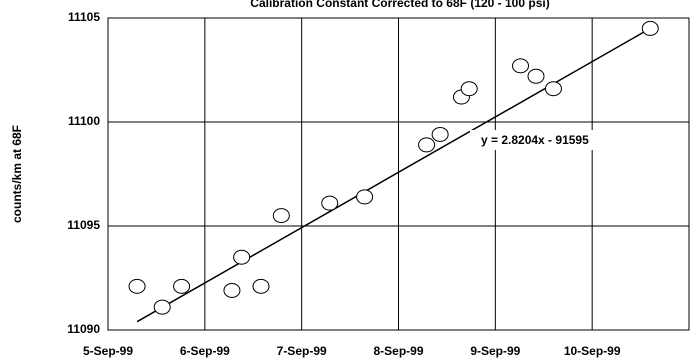 The image size is (690, 364). Describe the element at coordinates (84, 17) in the screenshot. I see `y-tick-label: 11105` at that location.